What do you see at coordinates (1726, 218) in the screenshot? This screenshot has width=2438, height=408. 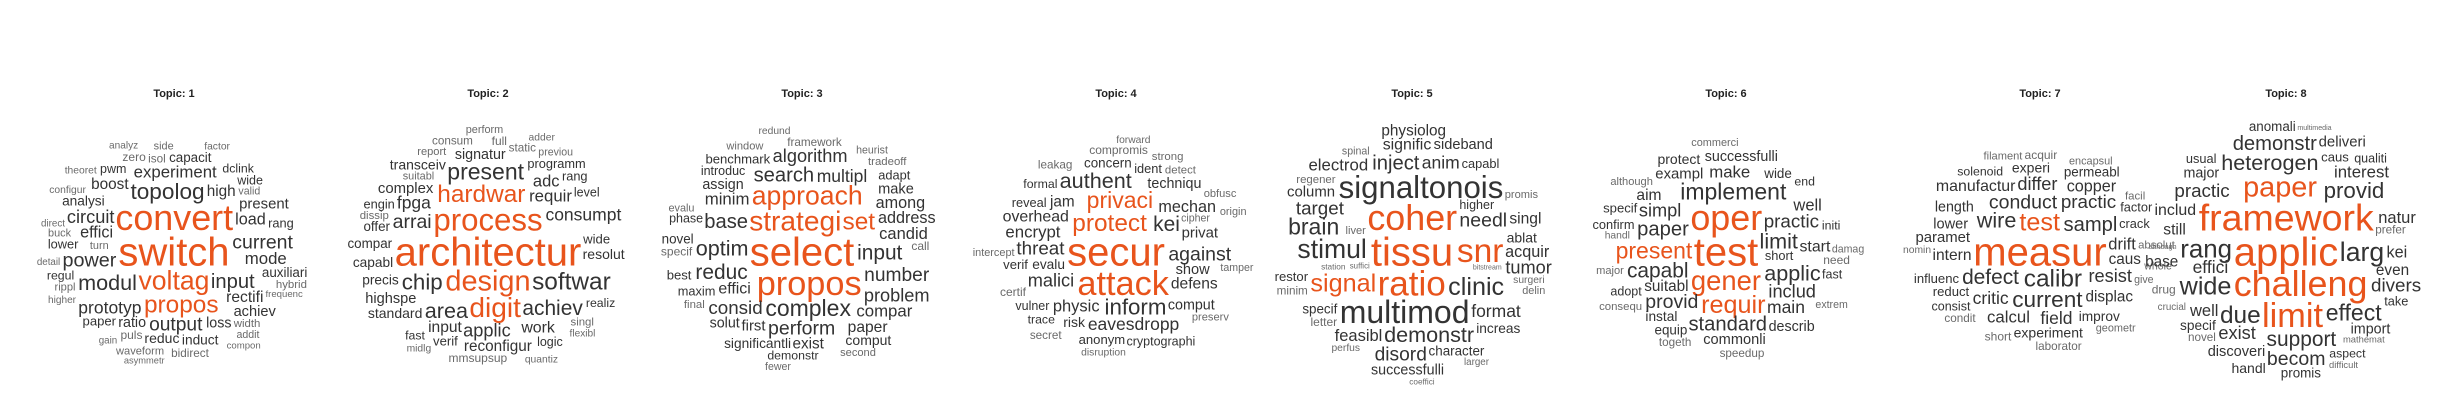 I see `word-oper: oper` at bounding box center [1726, 218].